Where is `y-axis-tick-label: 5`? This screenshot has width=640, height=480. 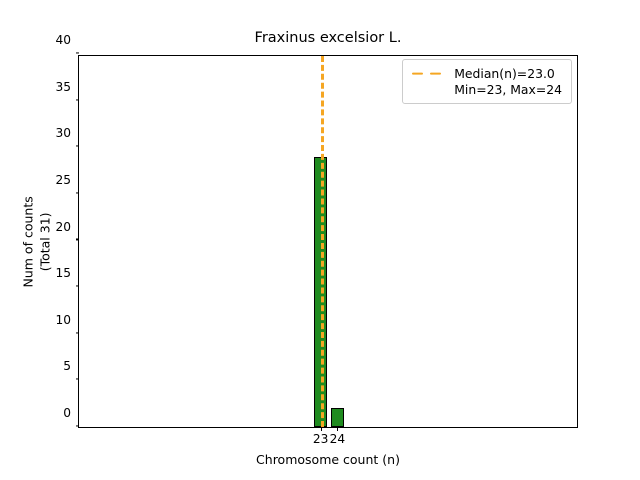 y-axis-tick-label: 5 is located at coordinates (67, 366).